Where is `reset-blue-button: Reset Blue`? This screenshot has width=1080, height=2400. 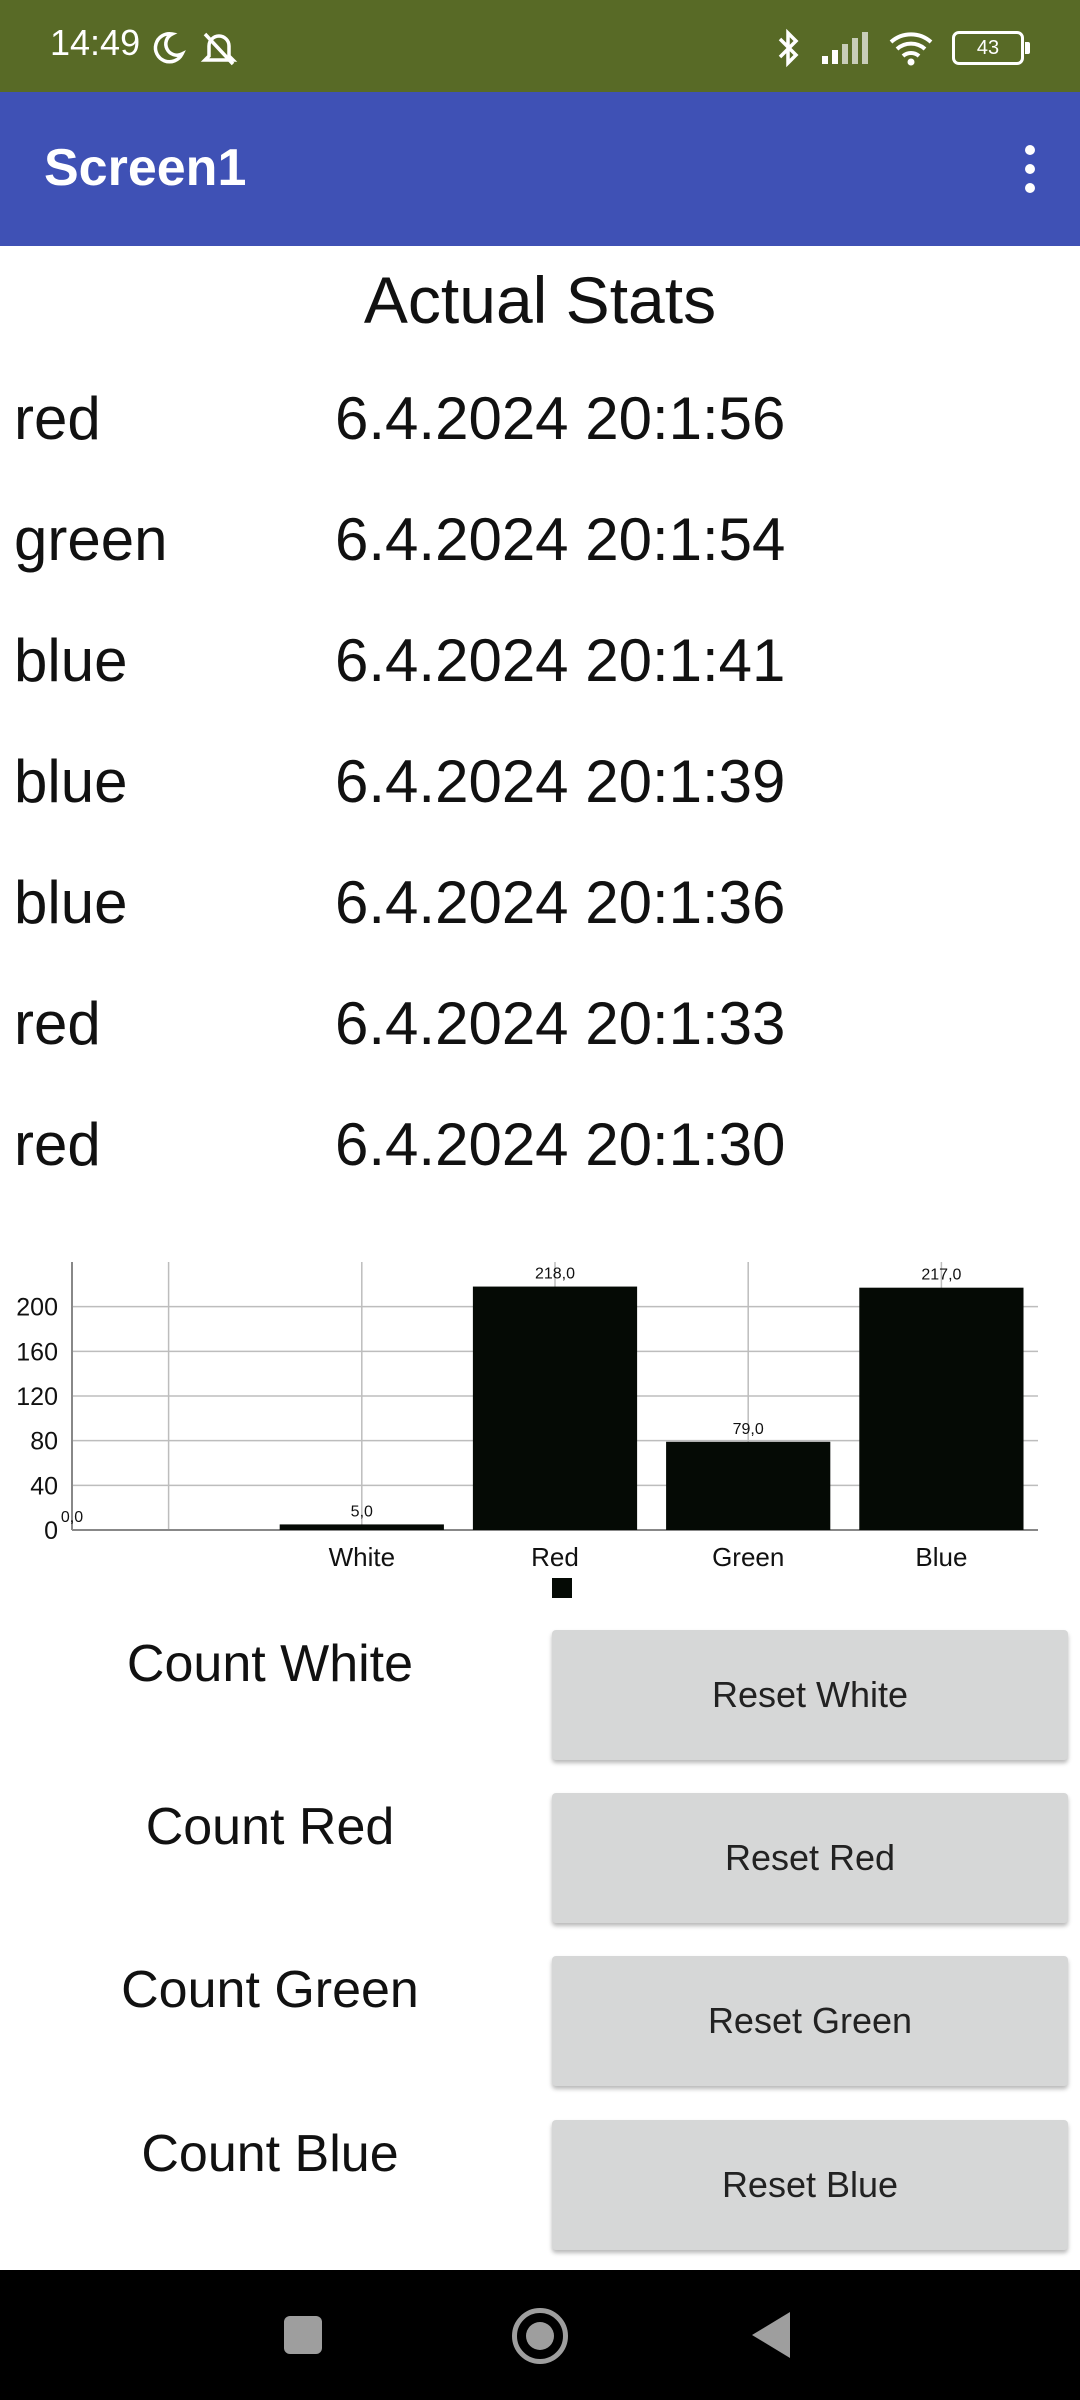 reset-blue-button: Reset Blue is located at coordinates (810, 2185).